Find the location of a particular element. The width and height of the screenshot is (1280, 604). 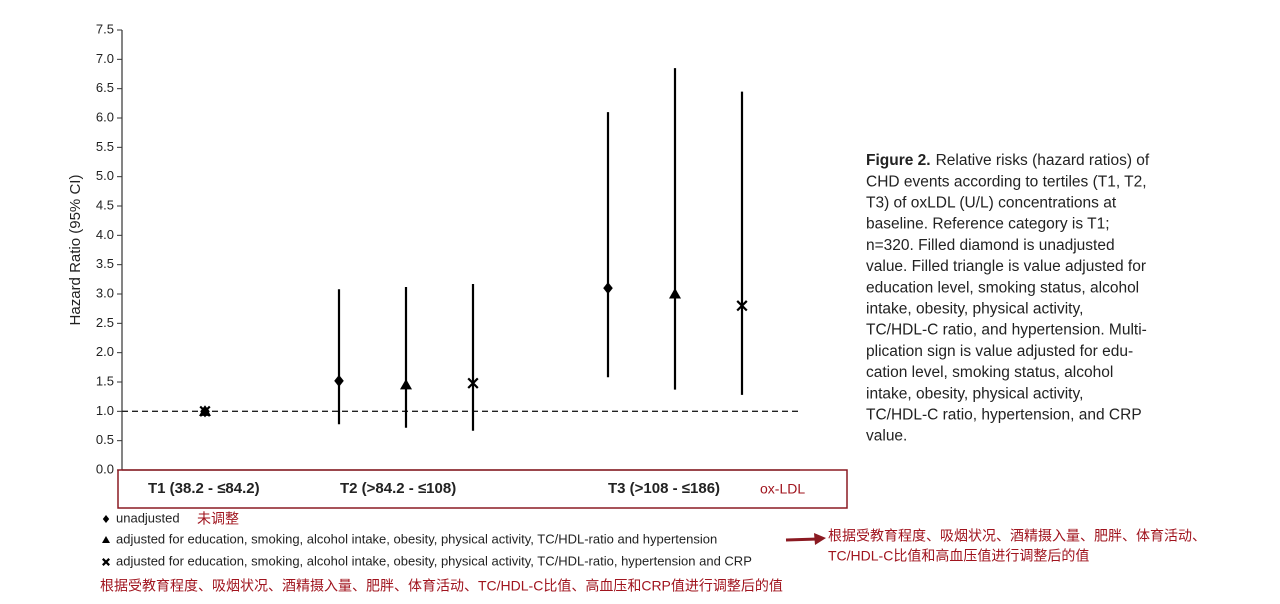

caption-text: Relative risks (hazard ratios) of is located at coordinates (1043, 160).